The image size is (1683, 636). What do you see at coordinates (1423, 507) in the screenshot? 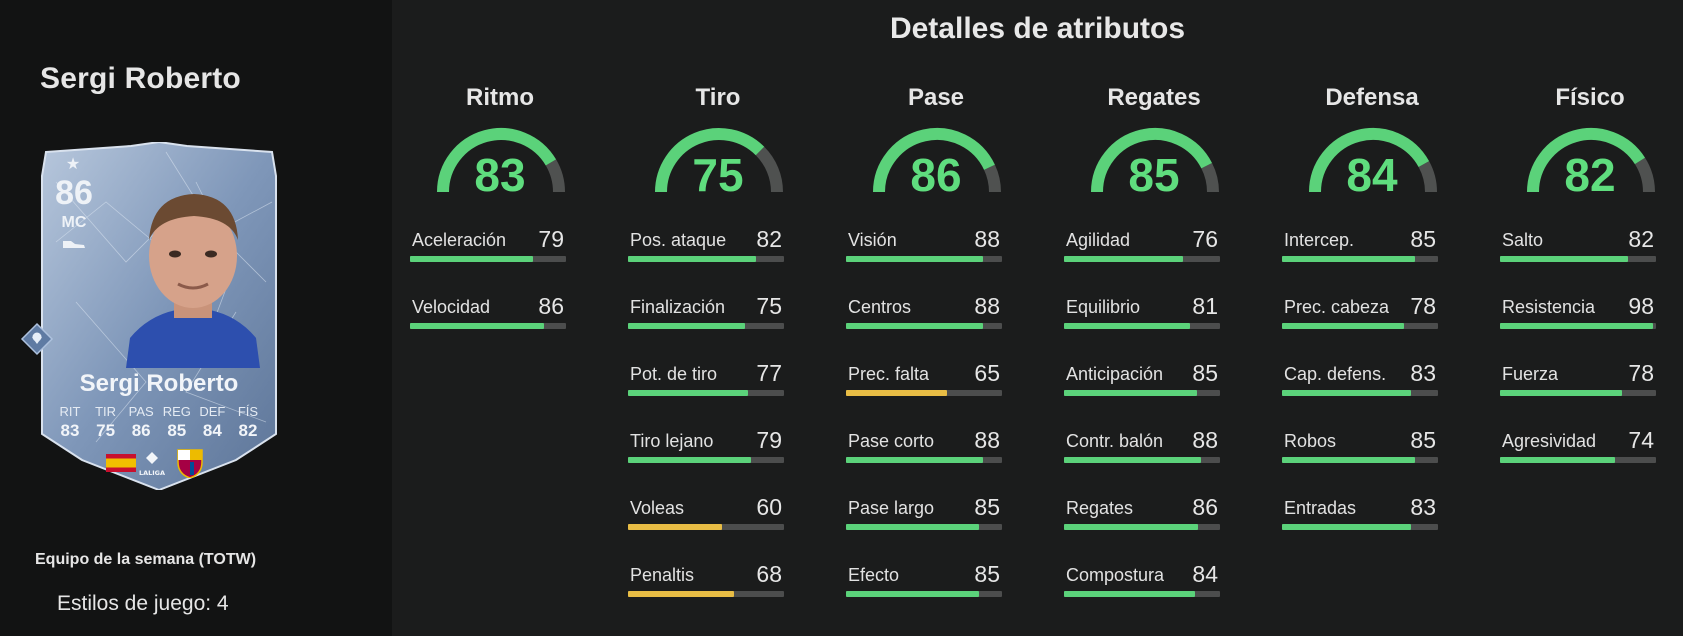
I see `attribute-value: 83` at bounding box center [1423, 507].